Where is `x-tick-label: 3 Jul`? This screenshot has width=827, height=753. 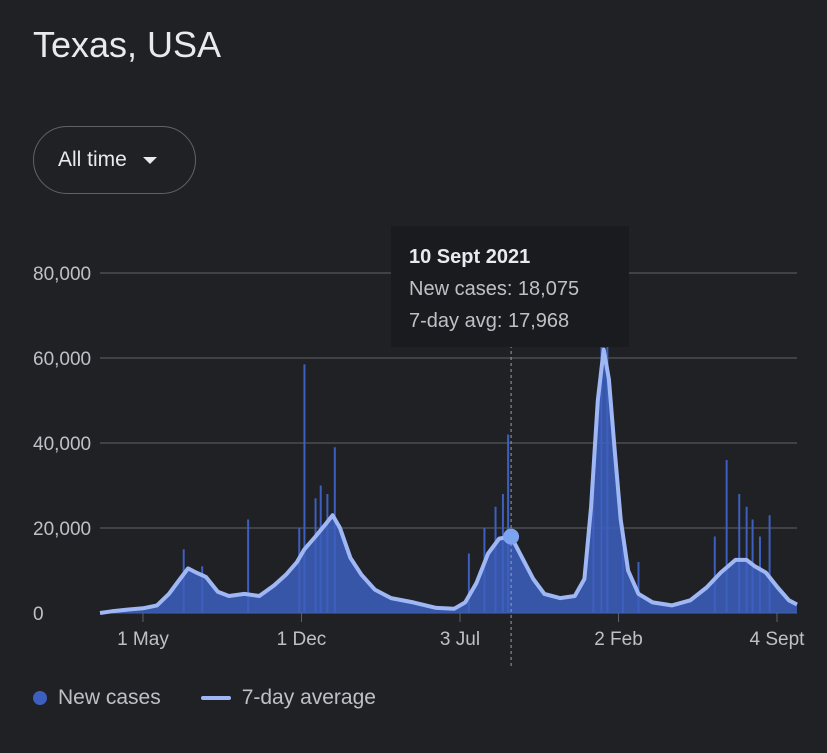
x-tick-label: 3 Jul is located at coordinates (460, 639).